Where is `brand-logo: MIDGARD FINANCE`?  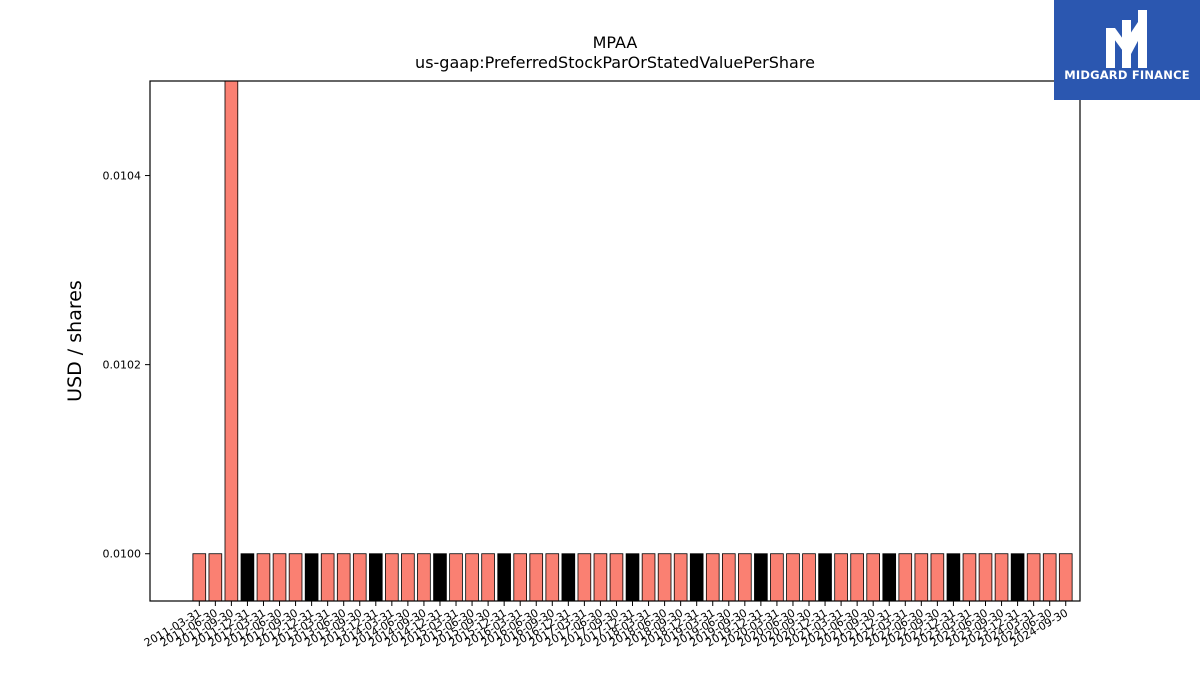 brand-logo: MIDGARD FINANCE is located at coordinates (1127, 50).